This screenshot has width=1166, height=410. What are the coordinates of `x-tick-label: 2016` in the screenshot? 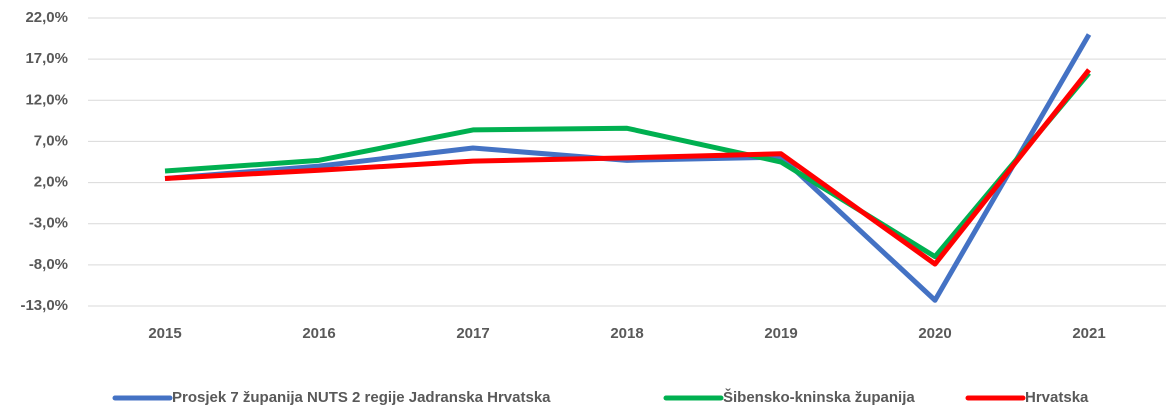 It's located at (318, 333).